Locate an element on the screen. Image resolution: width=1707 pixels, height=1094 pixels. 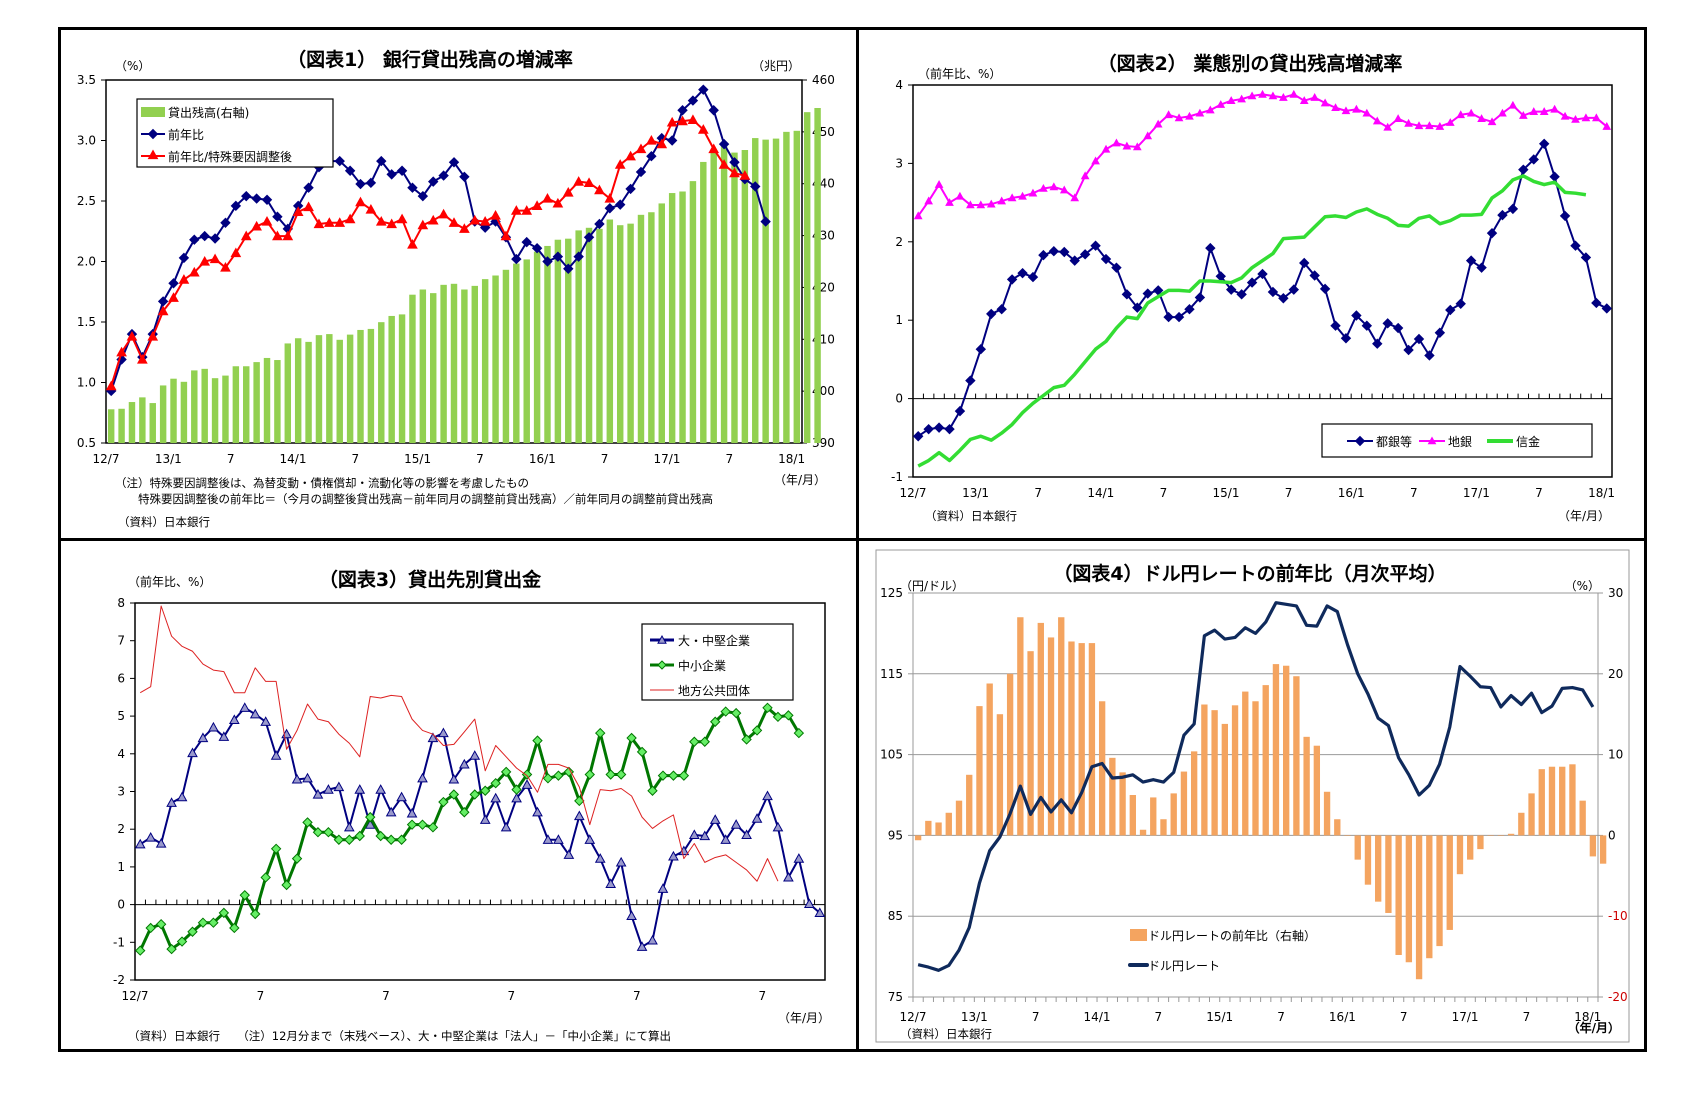
chart1-legend-label: 貸出残高(右軸) is located at coordinates (208, 112).